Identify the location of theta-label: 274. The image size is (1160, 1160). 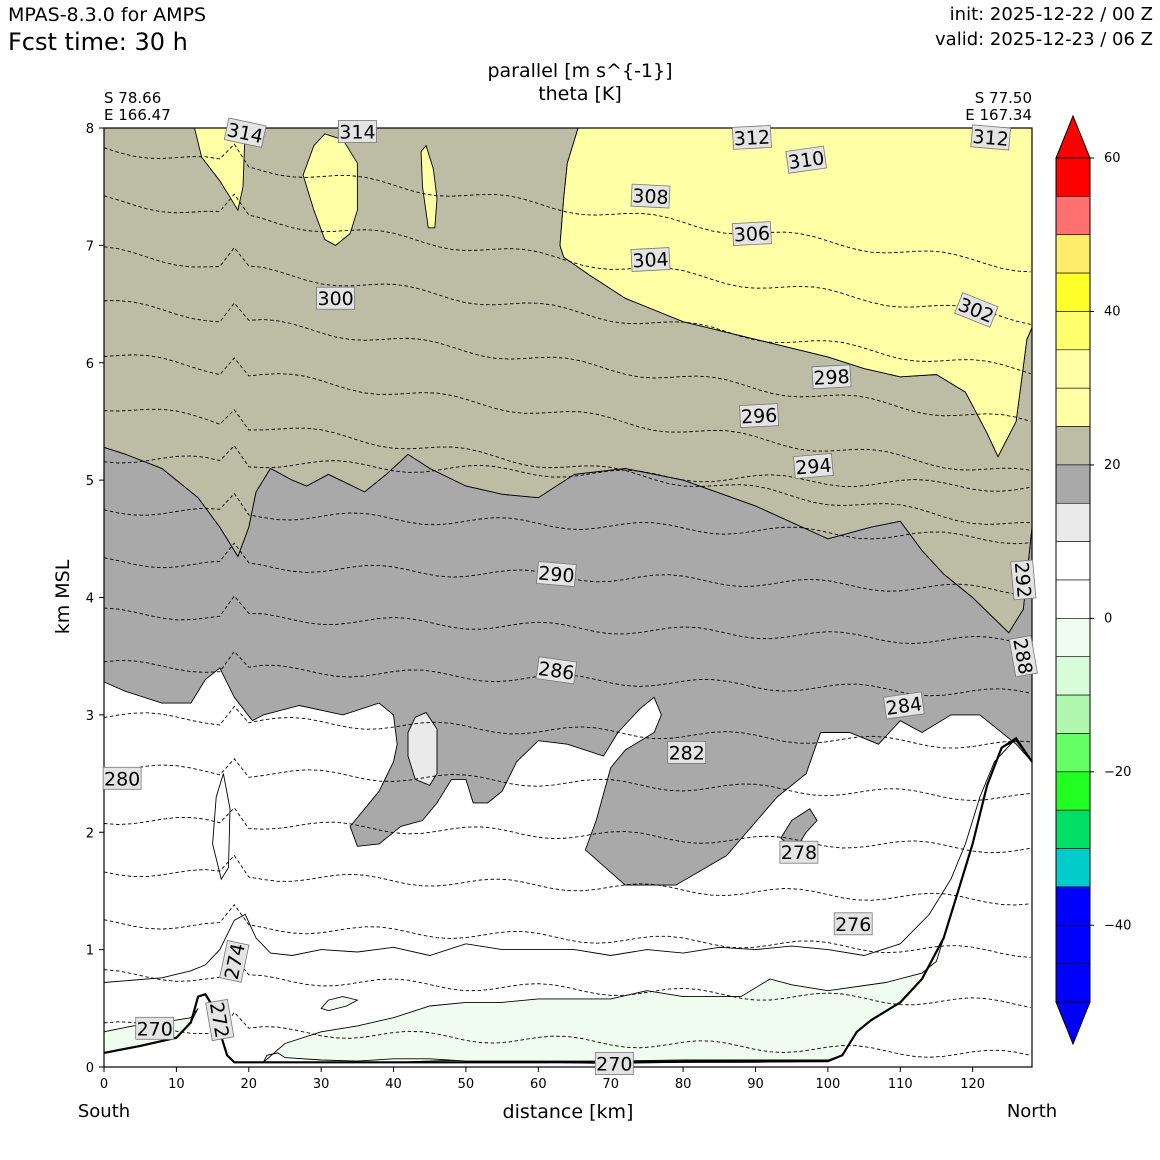
(234, 961).